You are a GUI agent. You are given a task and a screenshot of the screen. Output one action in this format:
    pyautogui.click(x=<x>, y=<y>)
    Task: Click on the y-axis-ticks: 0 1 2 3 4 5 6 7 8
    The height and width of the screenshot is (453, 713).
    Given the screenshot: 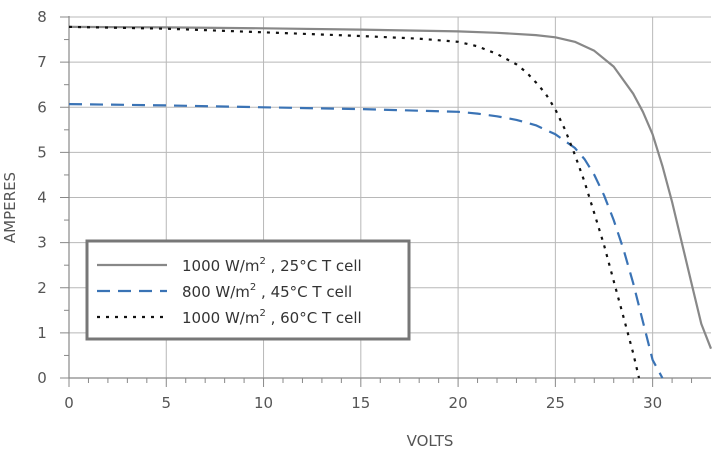 What is the action you would take?
    pyautogui.click(x=53, y=197)
    